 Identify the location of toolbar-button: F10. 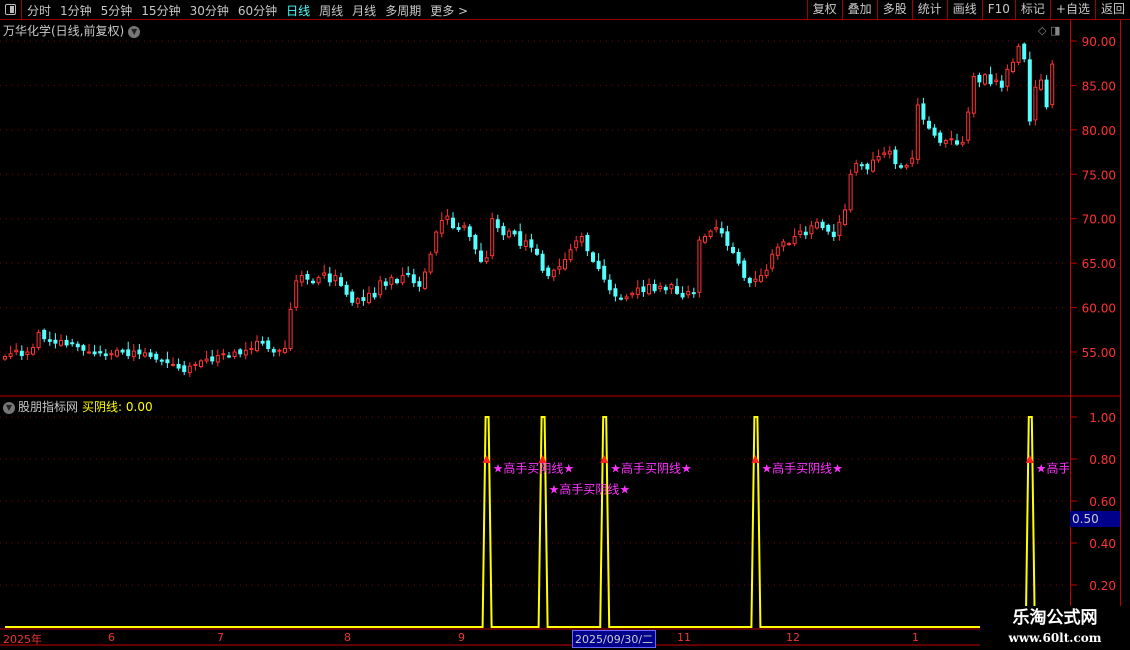
(998, 10).